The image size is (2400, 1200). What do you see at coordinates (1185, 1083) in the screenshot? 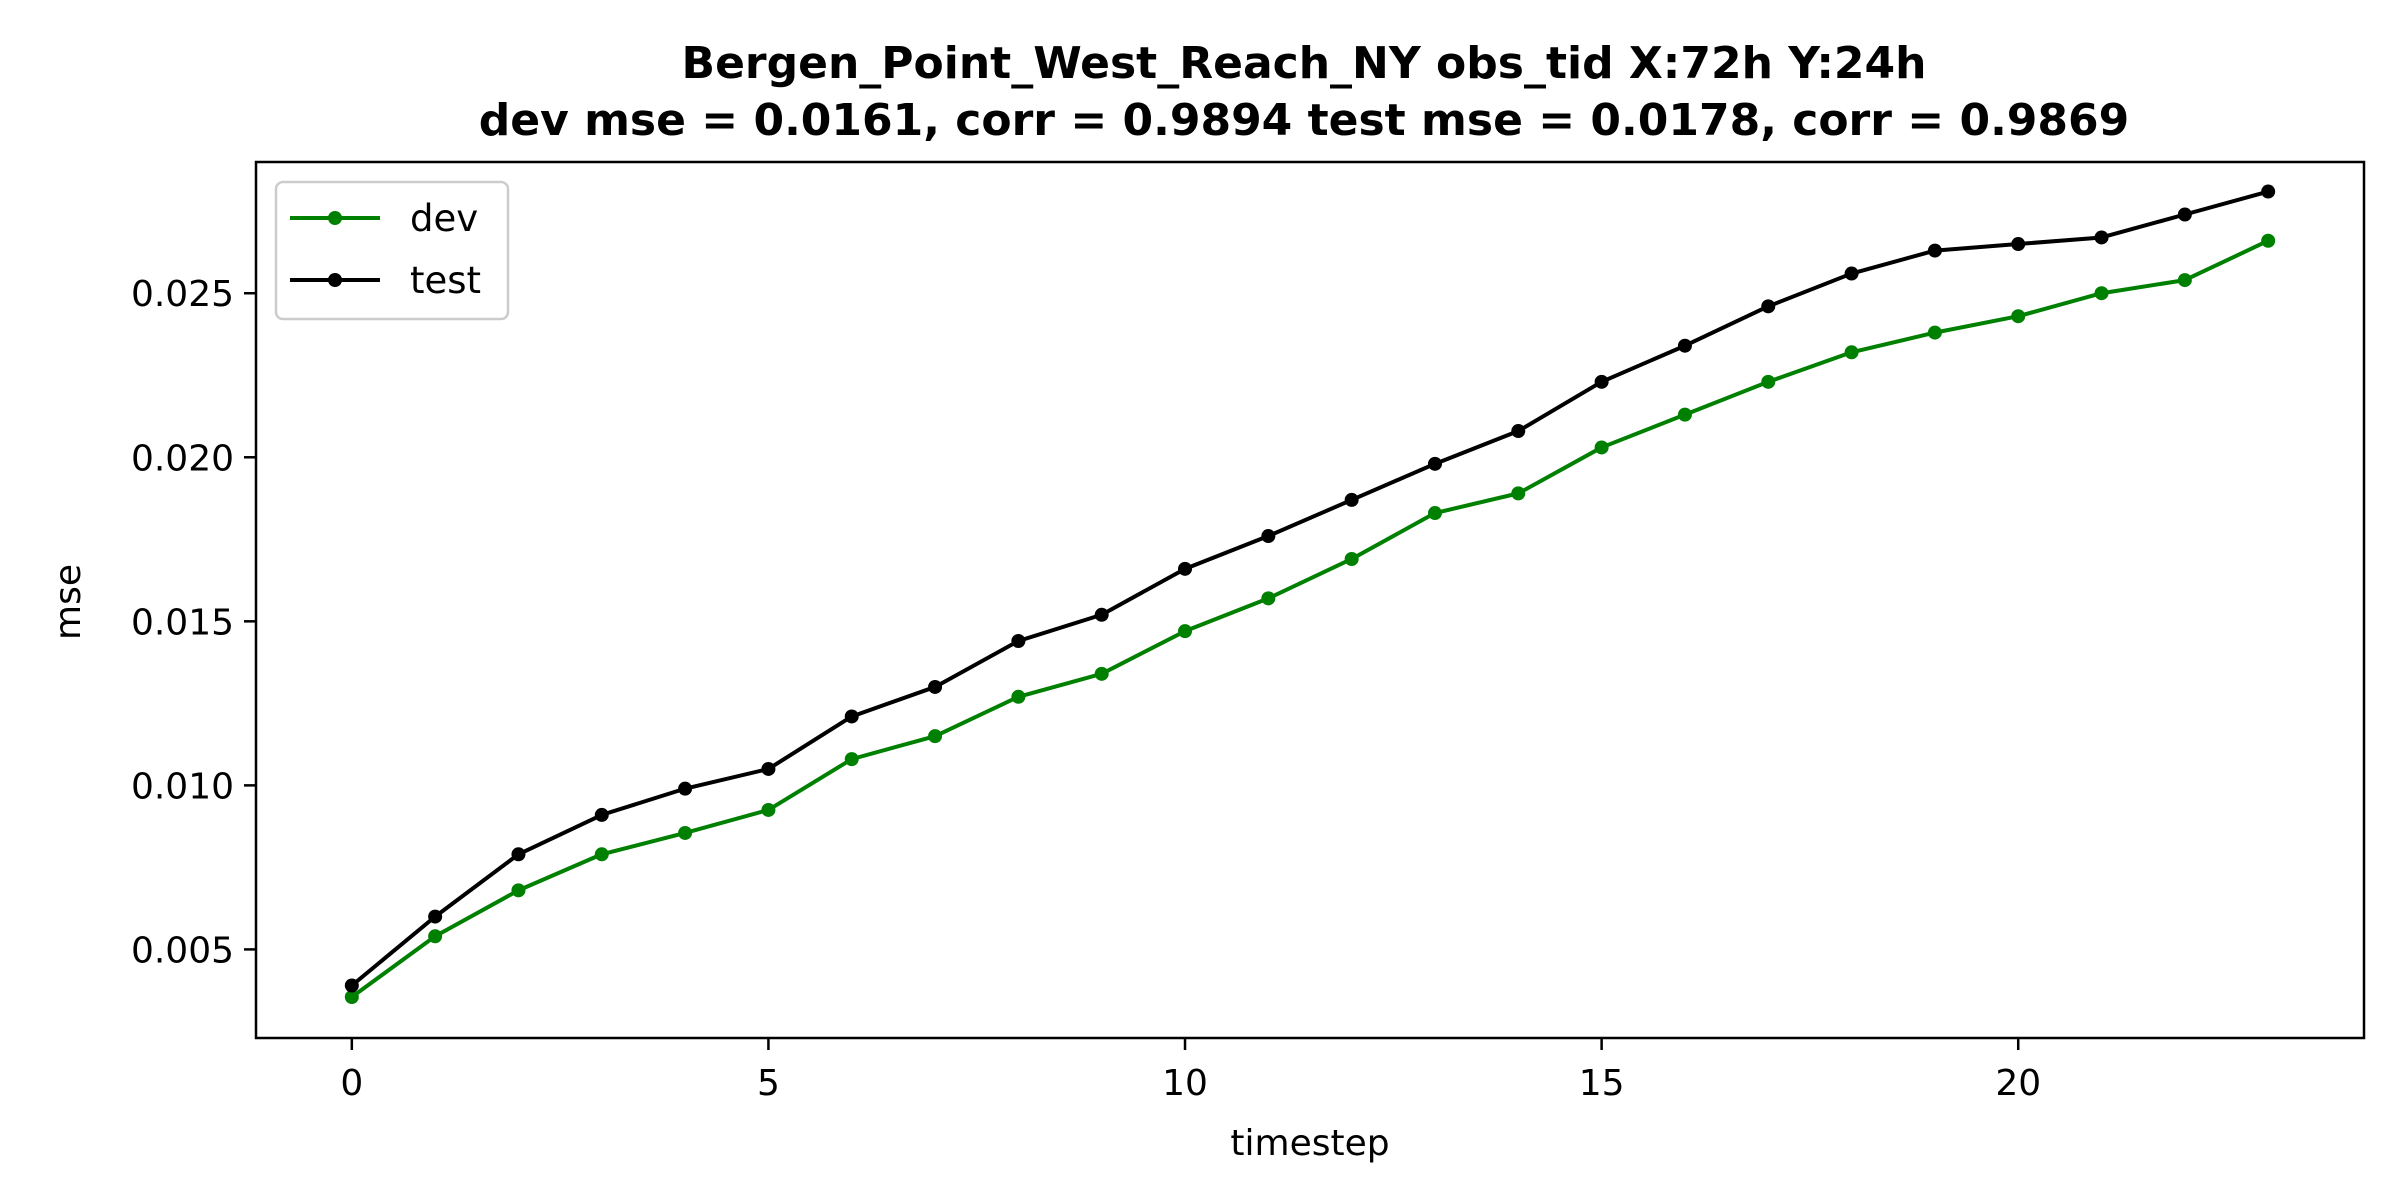
I see `x-tick-label: 10` at bounding box center [1185, 1083].